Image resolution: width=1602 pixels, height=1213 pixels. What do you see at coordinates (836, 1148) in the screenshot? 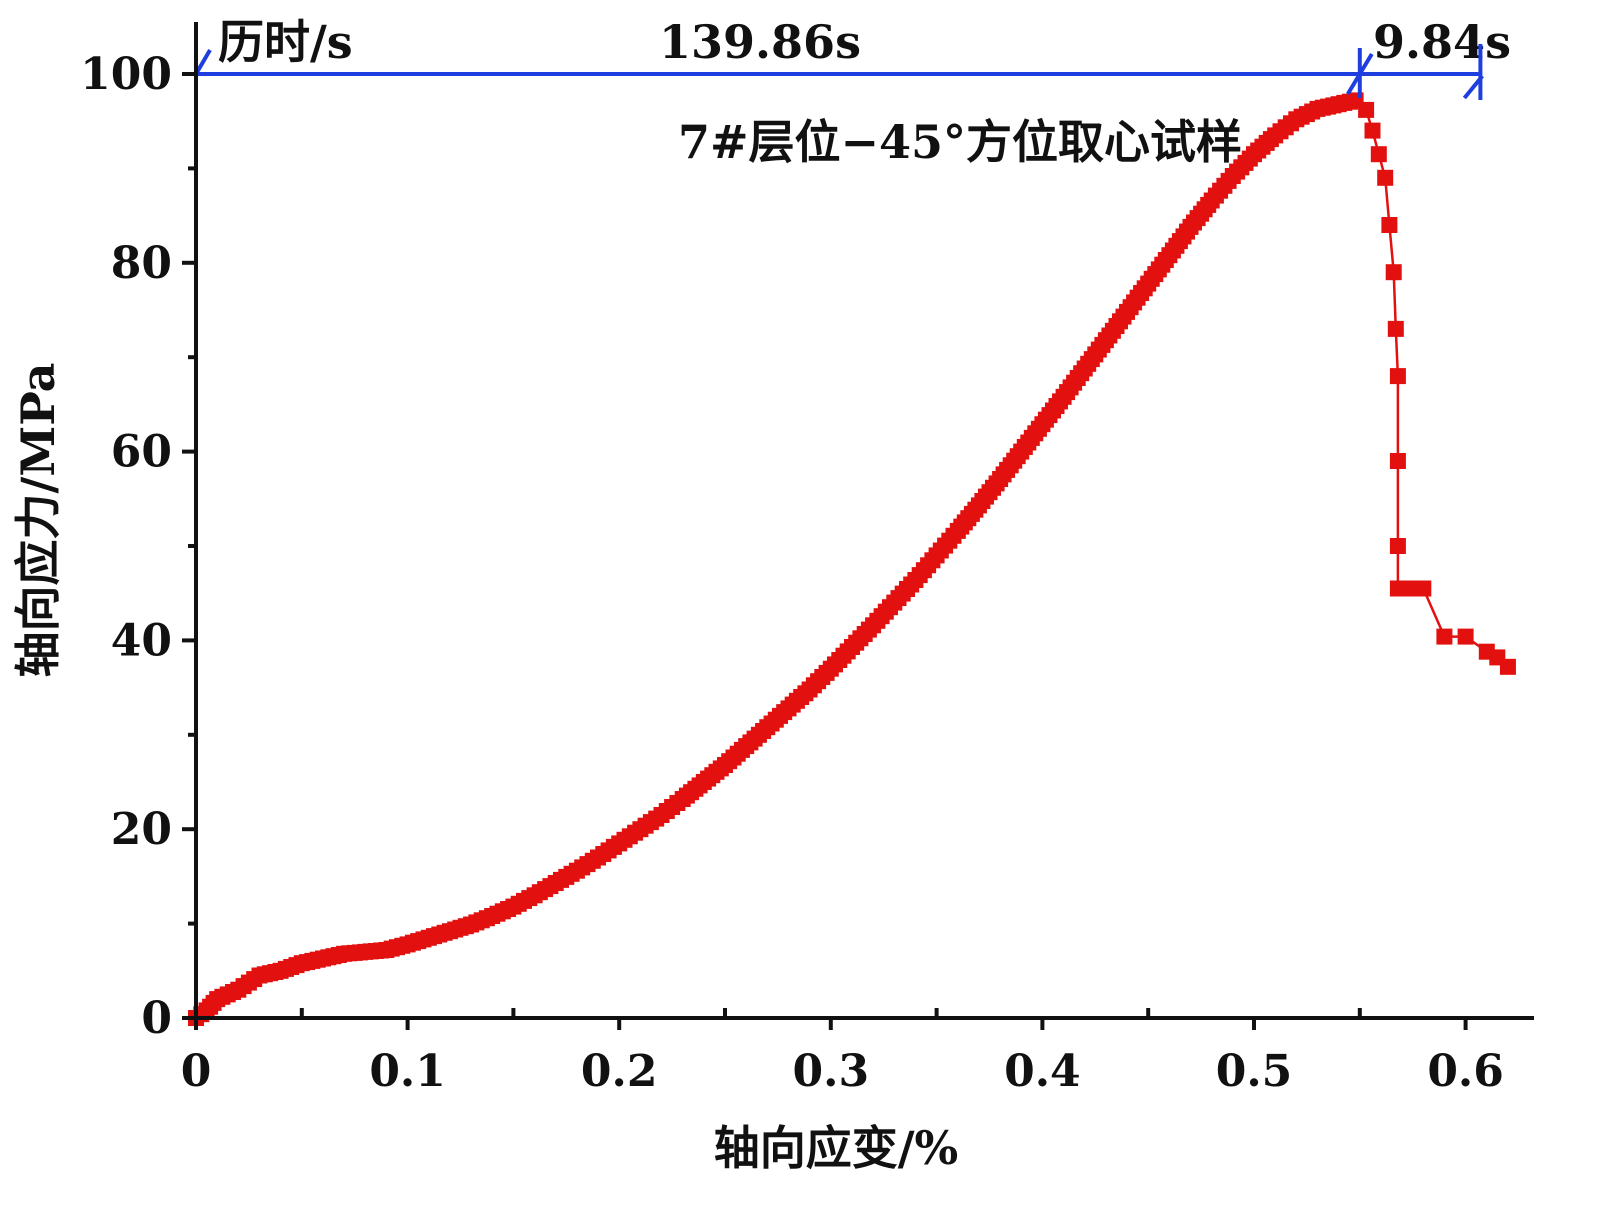
I see `x-axis-title: 轴向应变/%` at bounding box center [836, 1148].